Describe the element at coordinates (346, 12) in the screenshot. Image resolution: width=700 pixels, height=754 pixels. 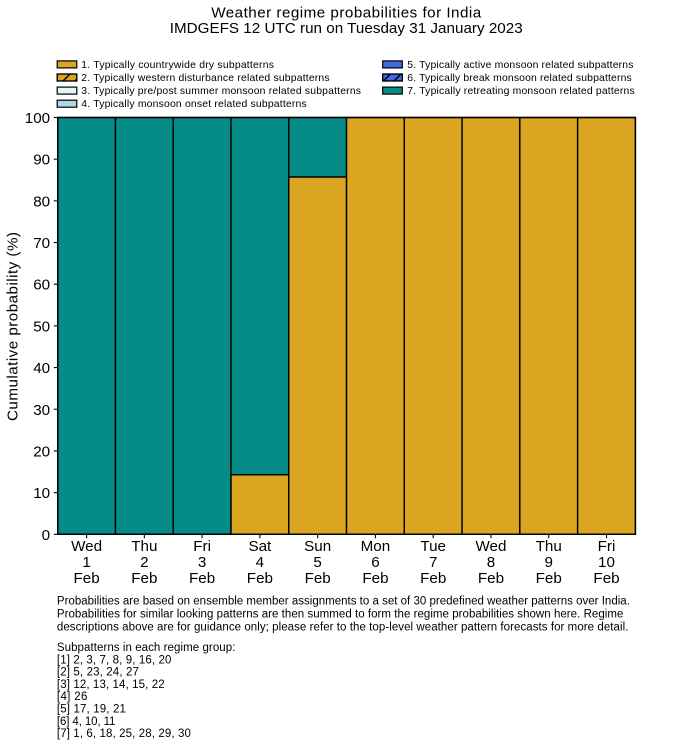
I see `svg-text:Weather regime probabilities f: Weather regime probabilities for India` at that location.